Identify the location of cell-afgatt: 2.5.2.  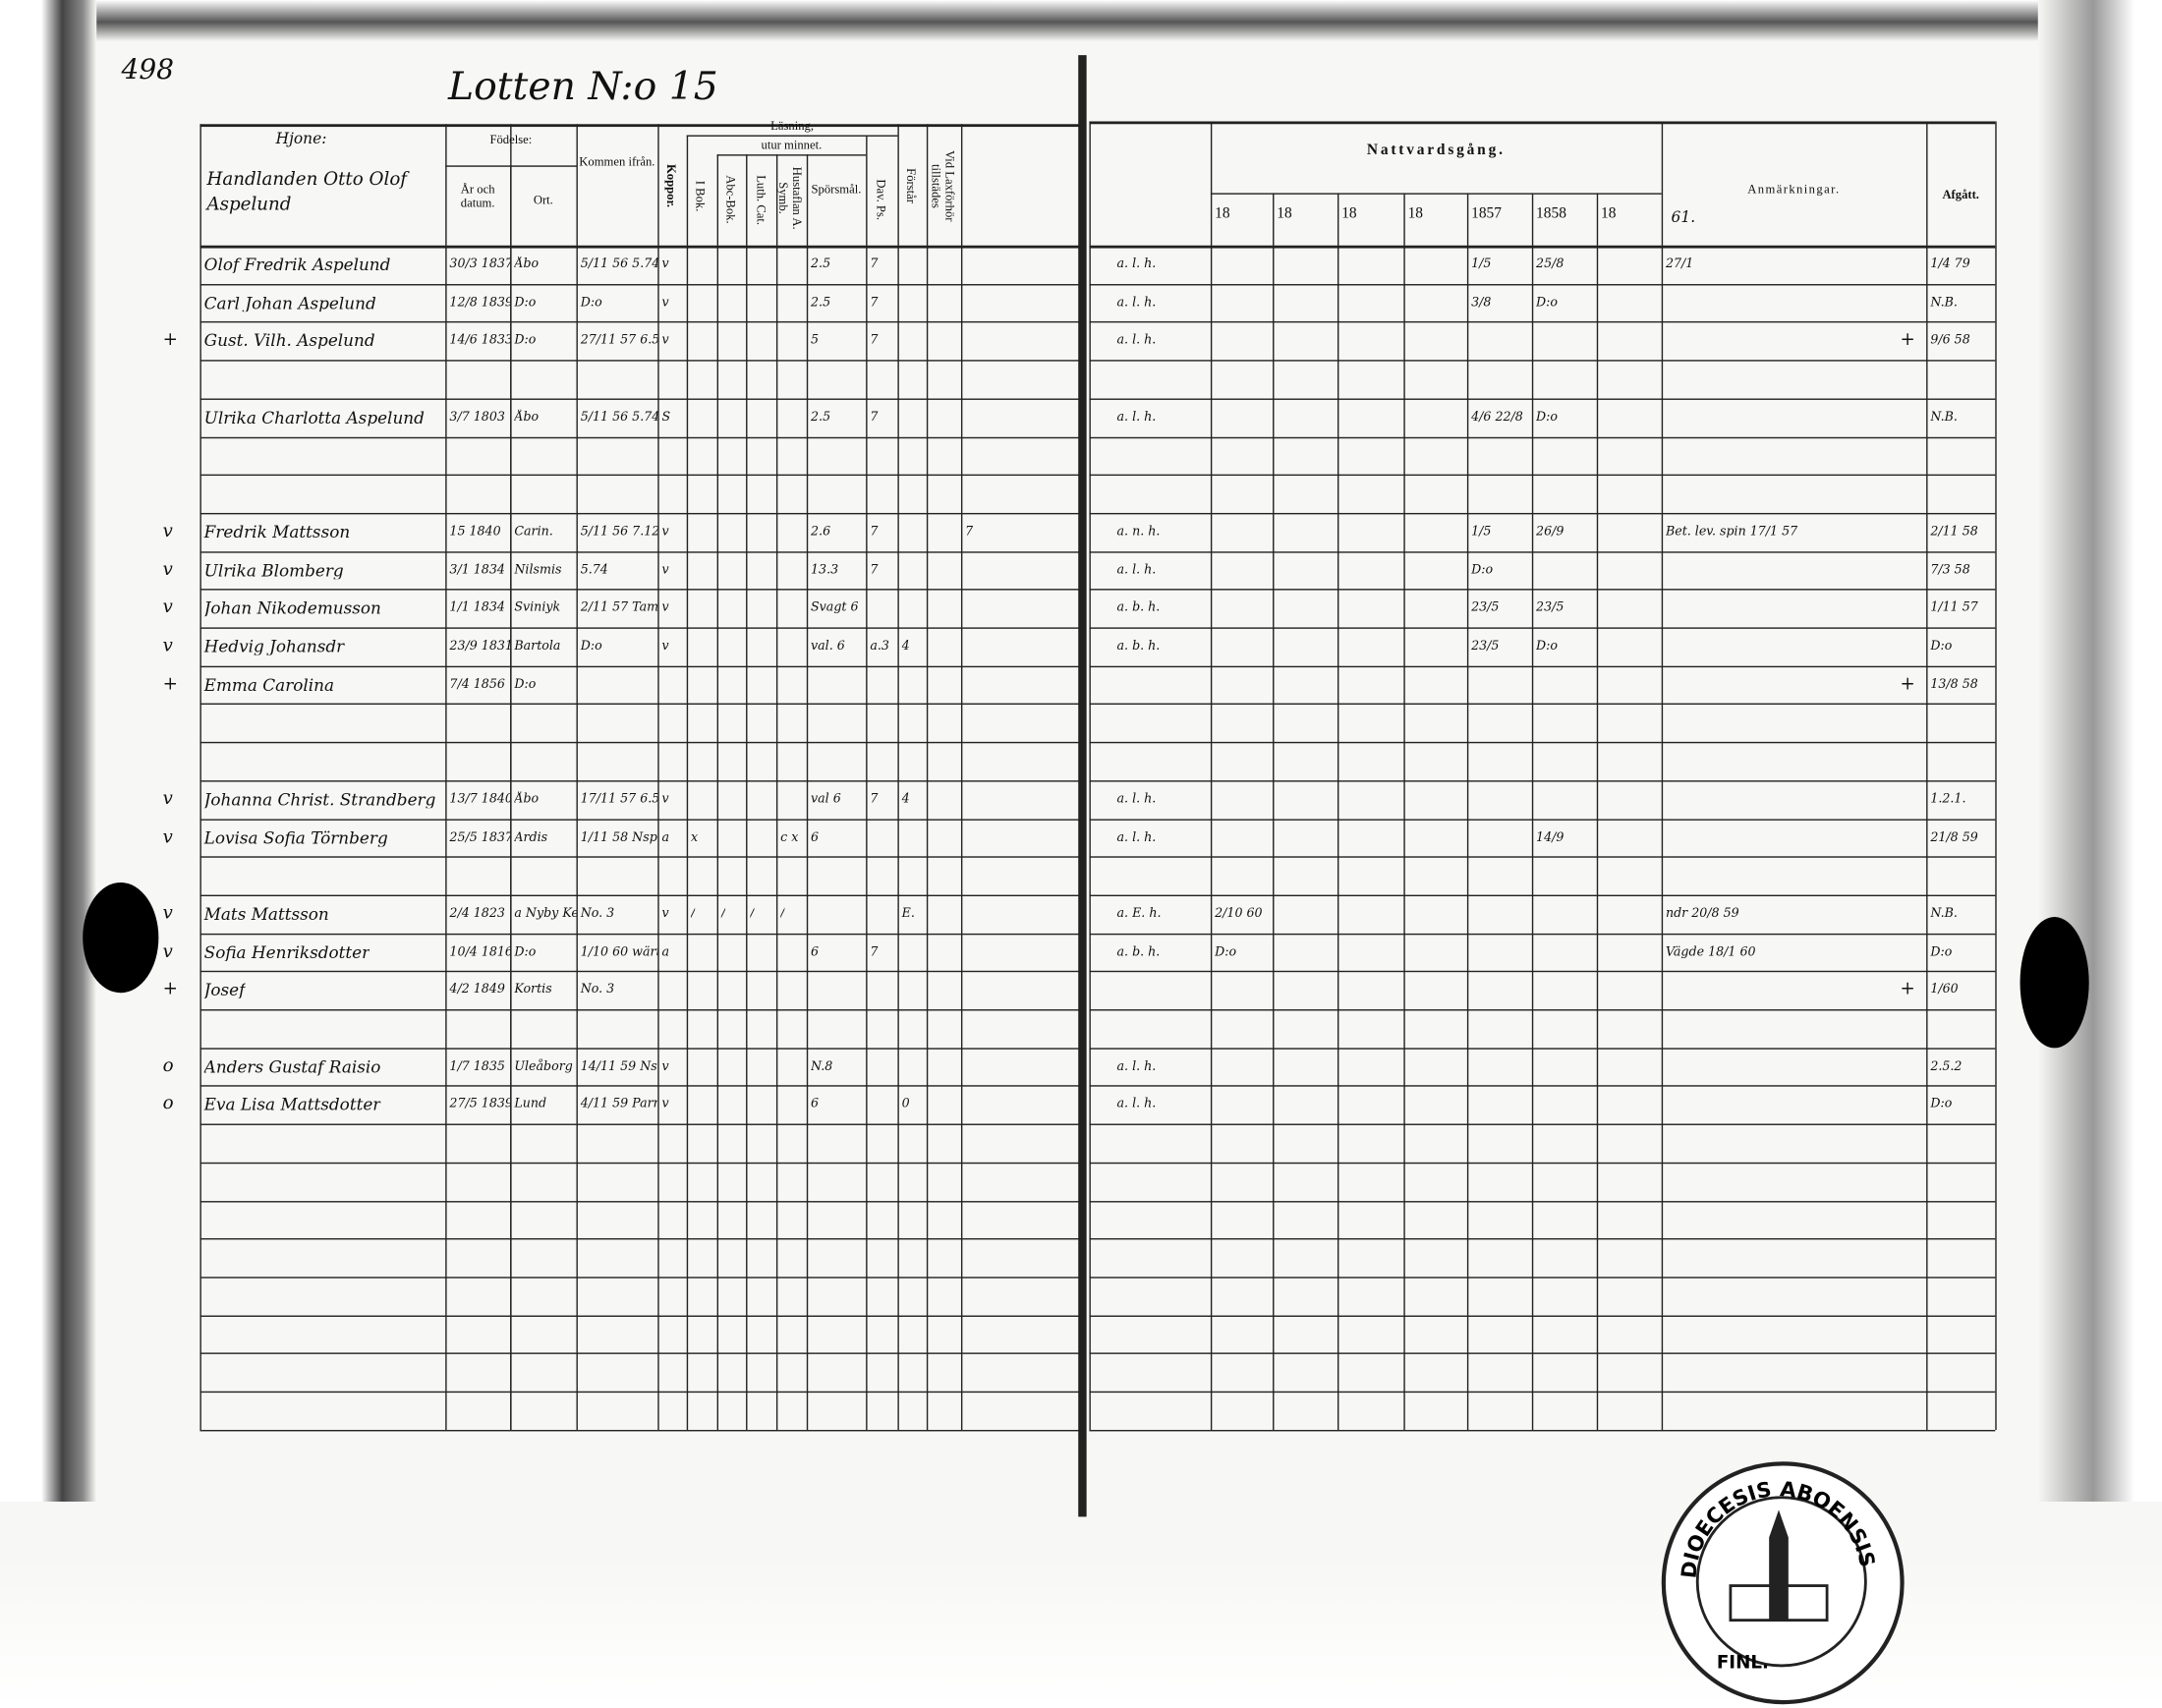
(1947, 1066).